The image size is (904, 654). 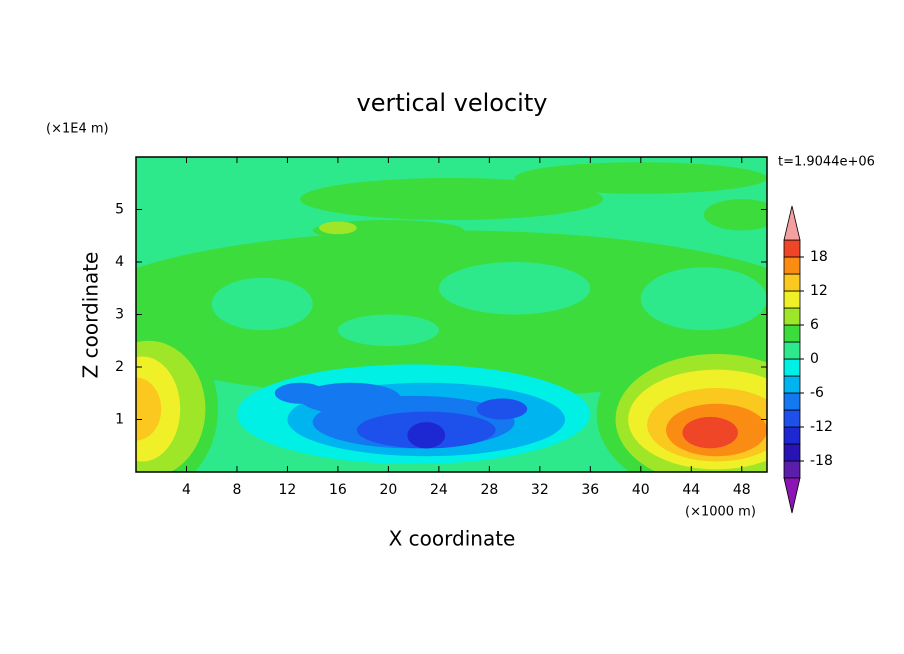 What do you see at coordinates (641, 490) in the screenshot?
I see `x-tick-label: 40` at bounding box center [641, 490].